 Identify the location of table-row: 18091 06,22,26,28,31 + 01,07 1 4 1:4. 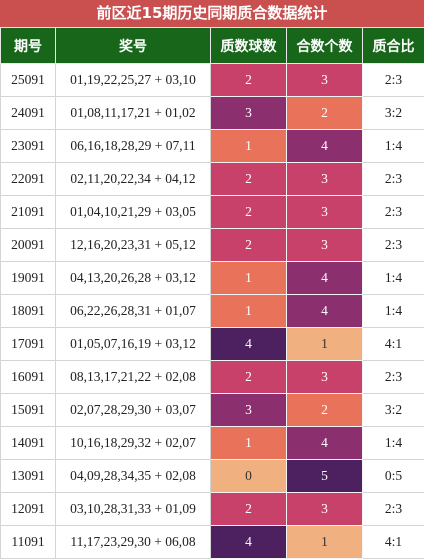
(212, 311).